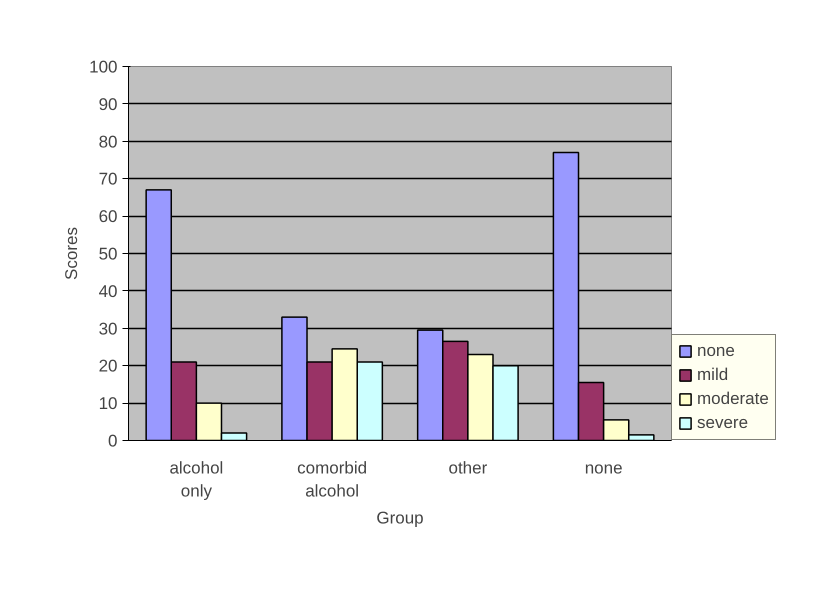 The width and height of the screenshot is (822, 601). Describe the element at coordinates (108, 291) in the screenshot. I see `y-tick-label: 40` at that location.